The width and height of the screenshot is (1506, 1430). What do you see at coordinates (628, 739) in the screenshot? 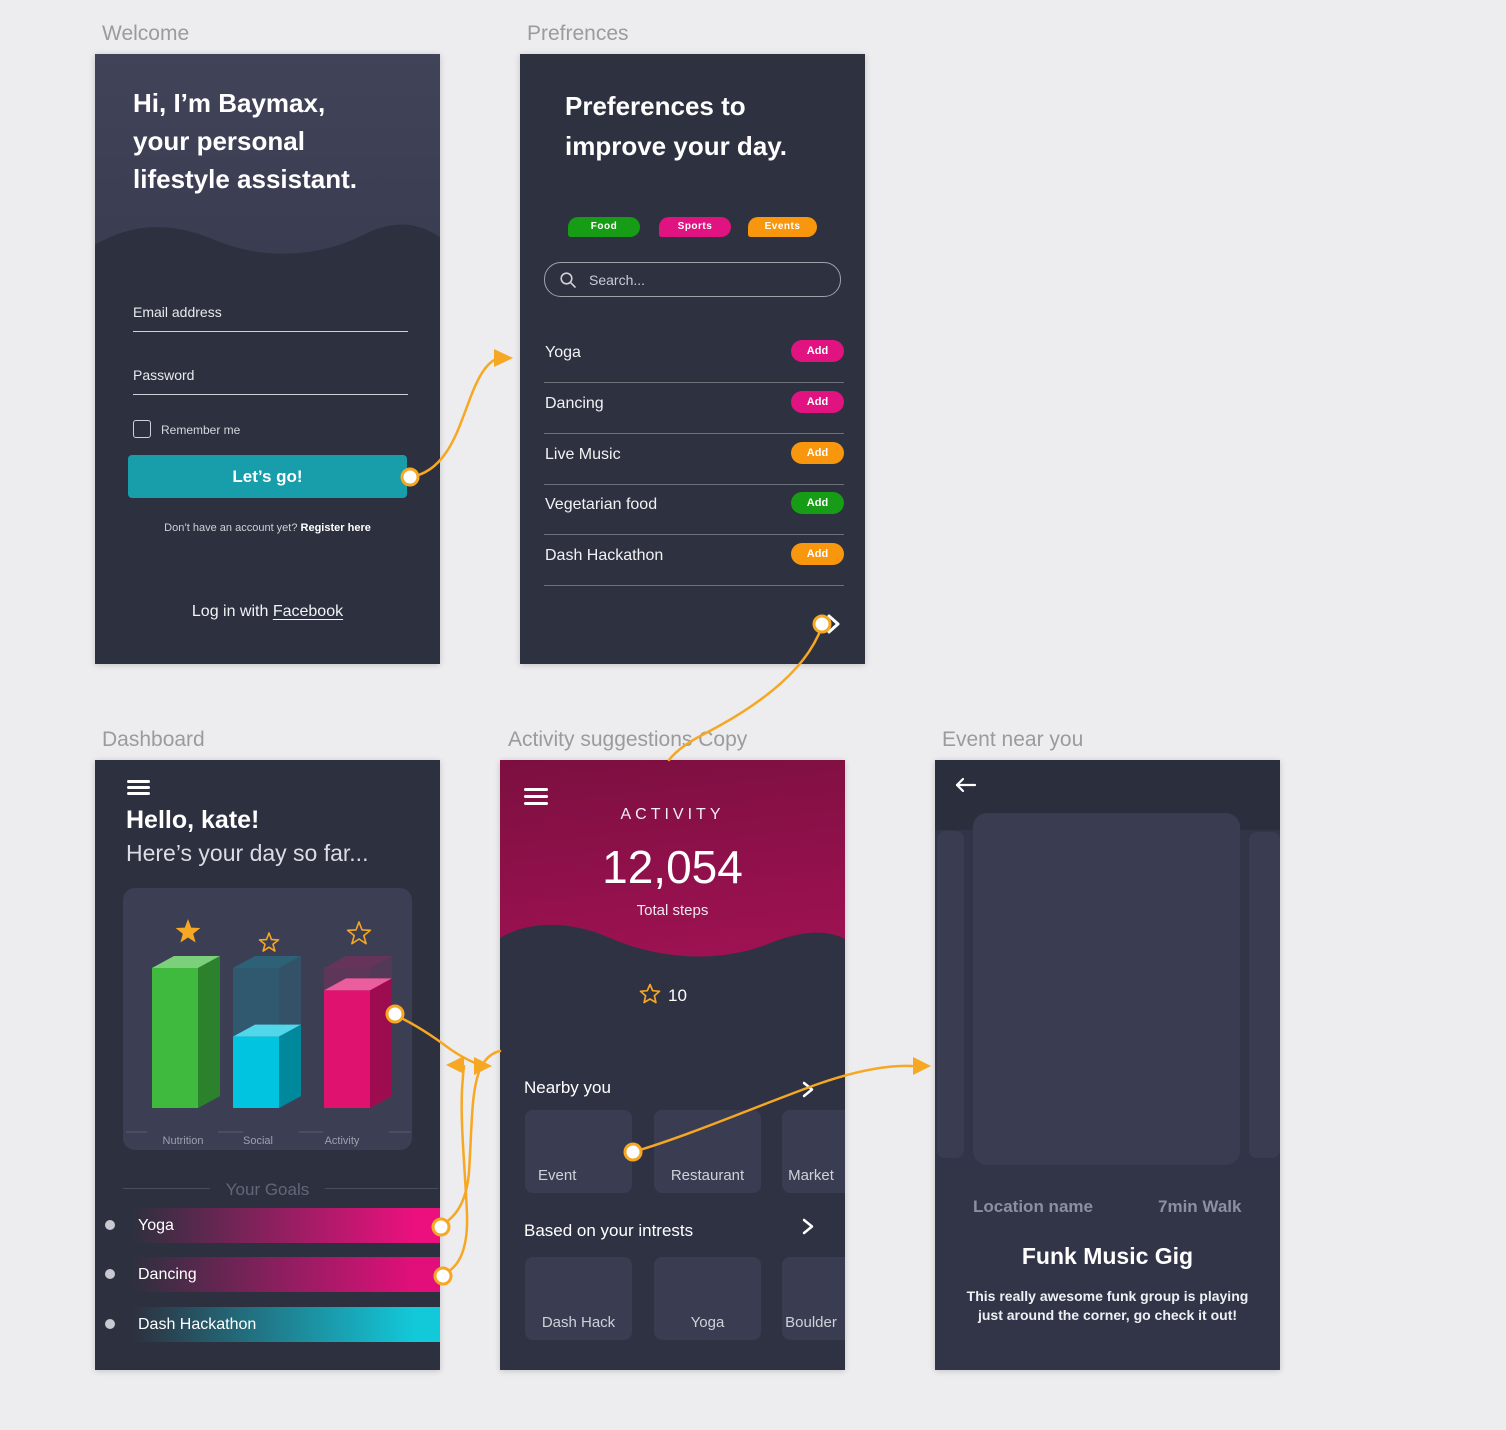
I see `frame-label-activity: Activity suggestions Copy` at bounding box center [628, 739].